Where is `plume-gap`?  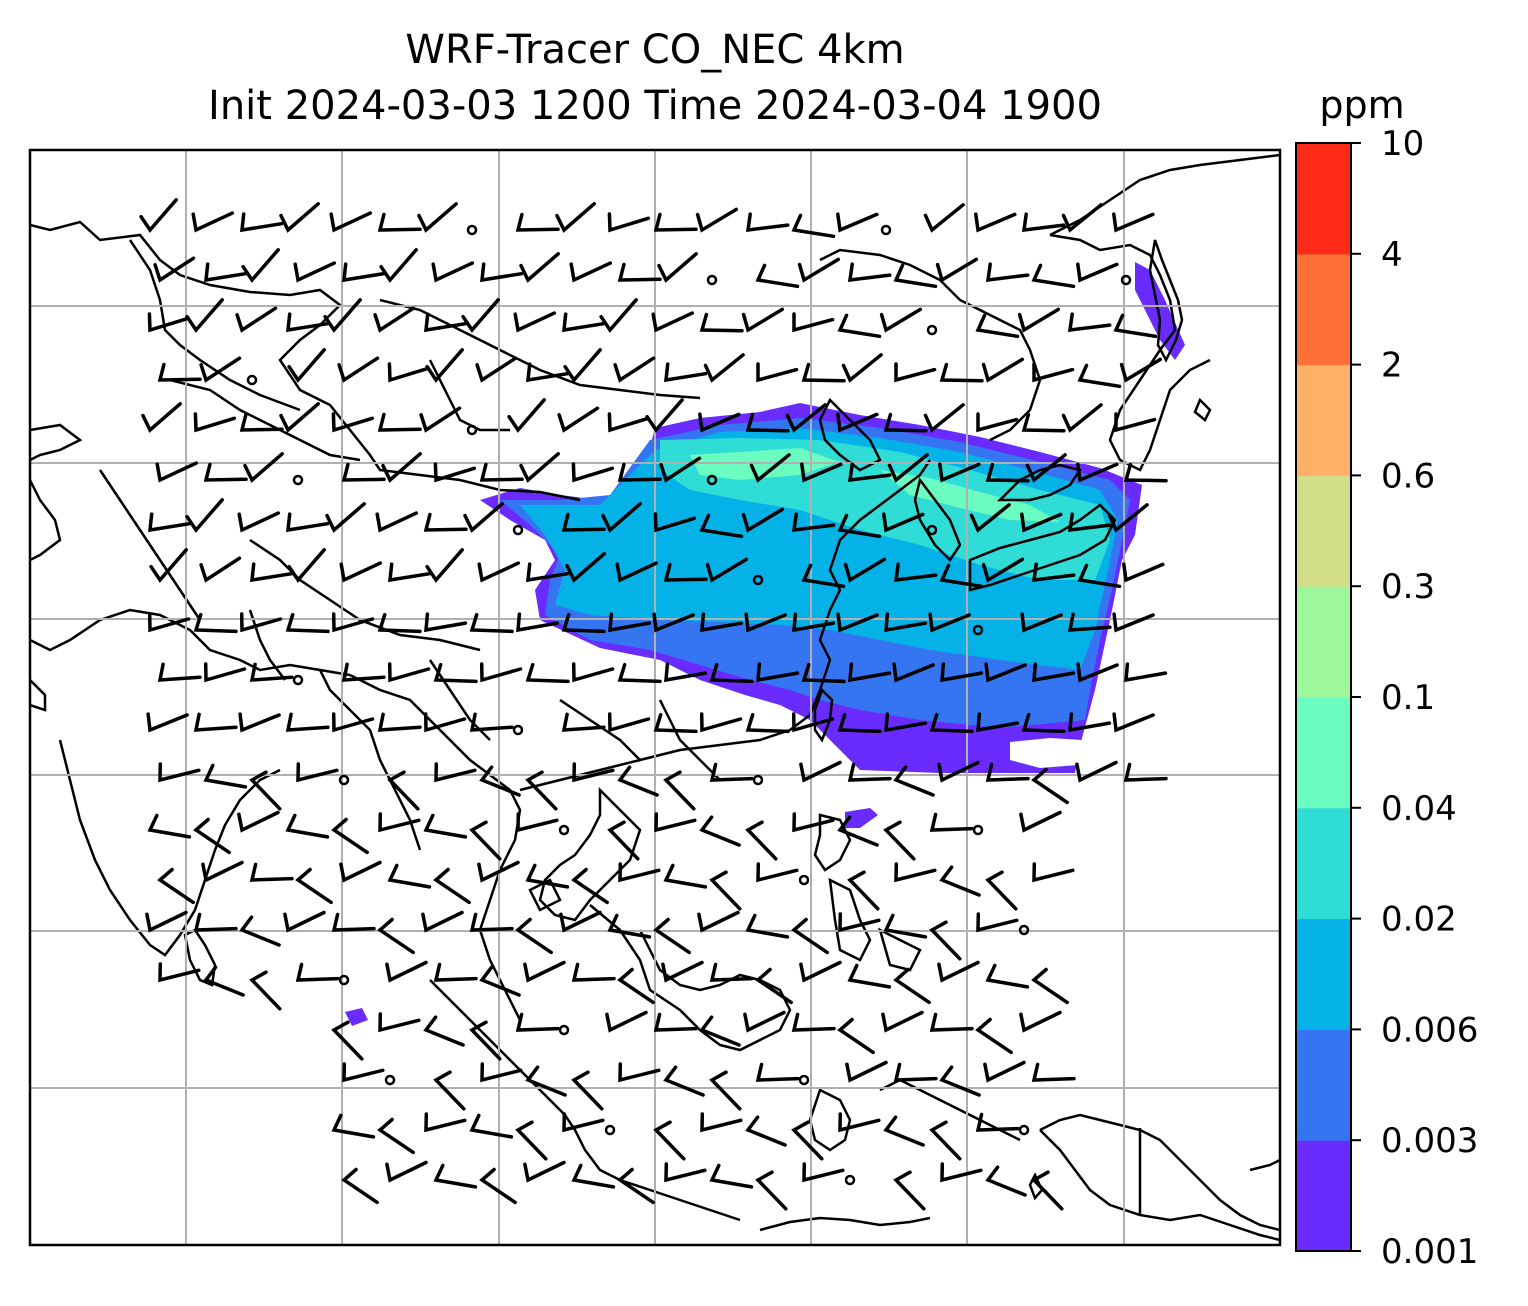
plume-gap is located at coordinates (1046, 753).